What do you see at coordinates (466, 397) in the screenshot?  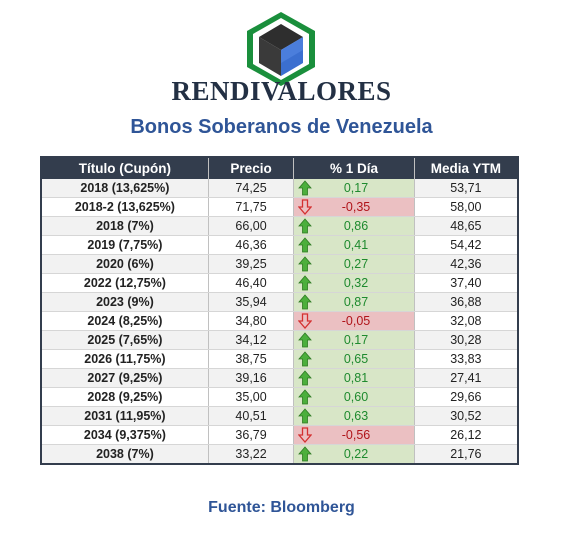 I see `ytm-value: 29,66` at bounding box center [466, 397].